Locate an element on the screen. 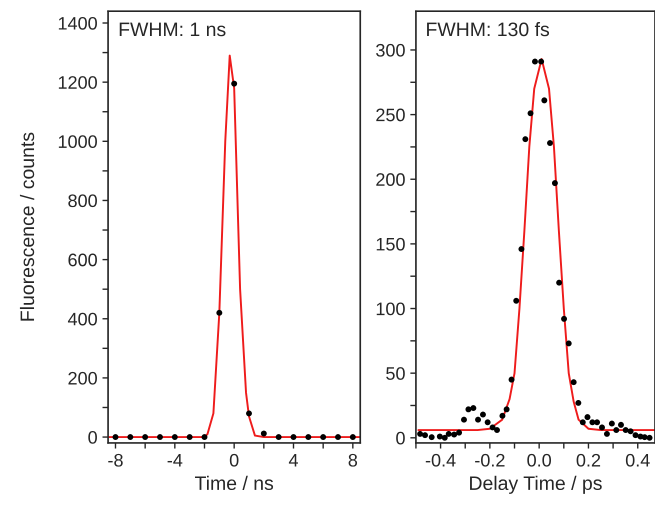  x-tick-label: 0.4 is located at coordinates (638, 460).